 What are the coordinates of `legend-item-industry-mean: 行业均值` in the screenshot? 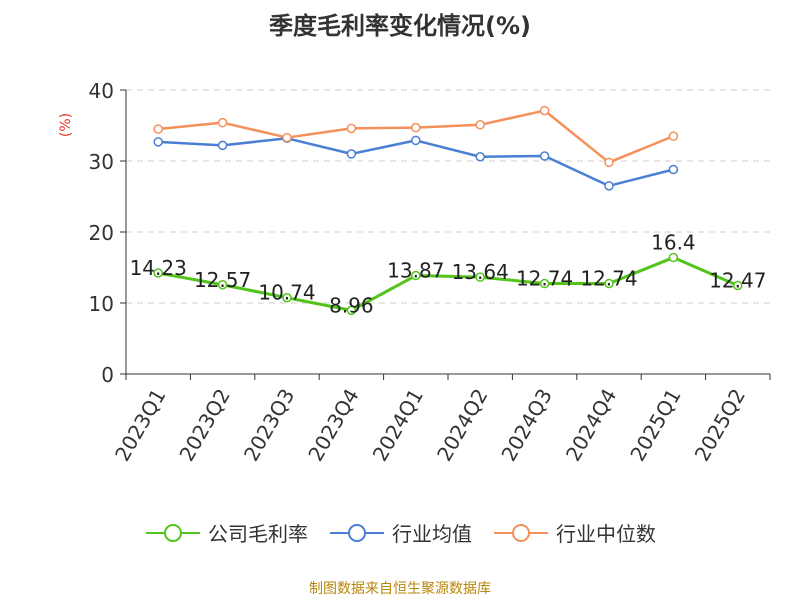 It's located at (400, 532).